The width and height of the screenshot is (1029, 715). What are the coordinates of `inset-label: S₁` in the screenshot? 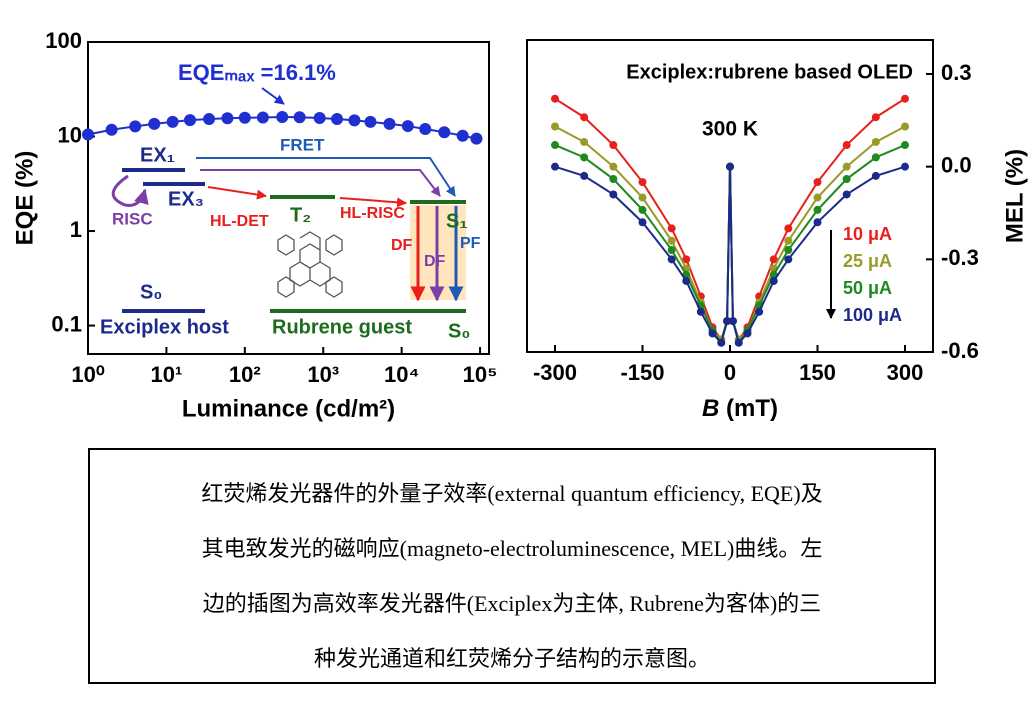 It's located at (457, 221).